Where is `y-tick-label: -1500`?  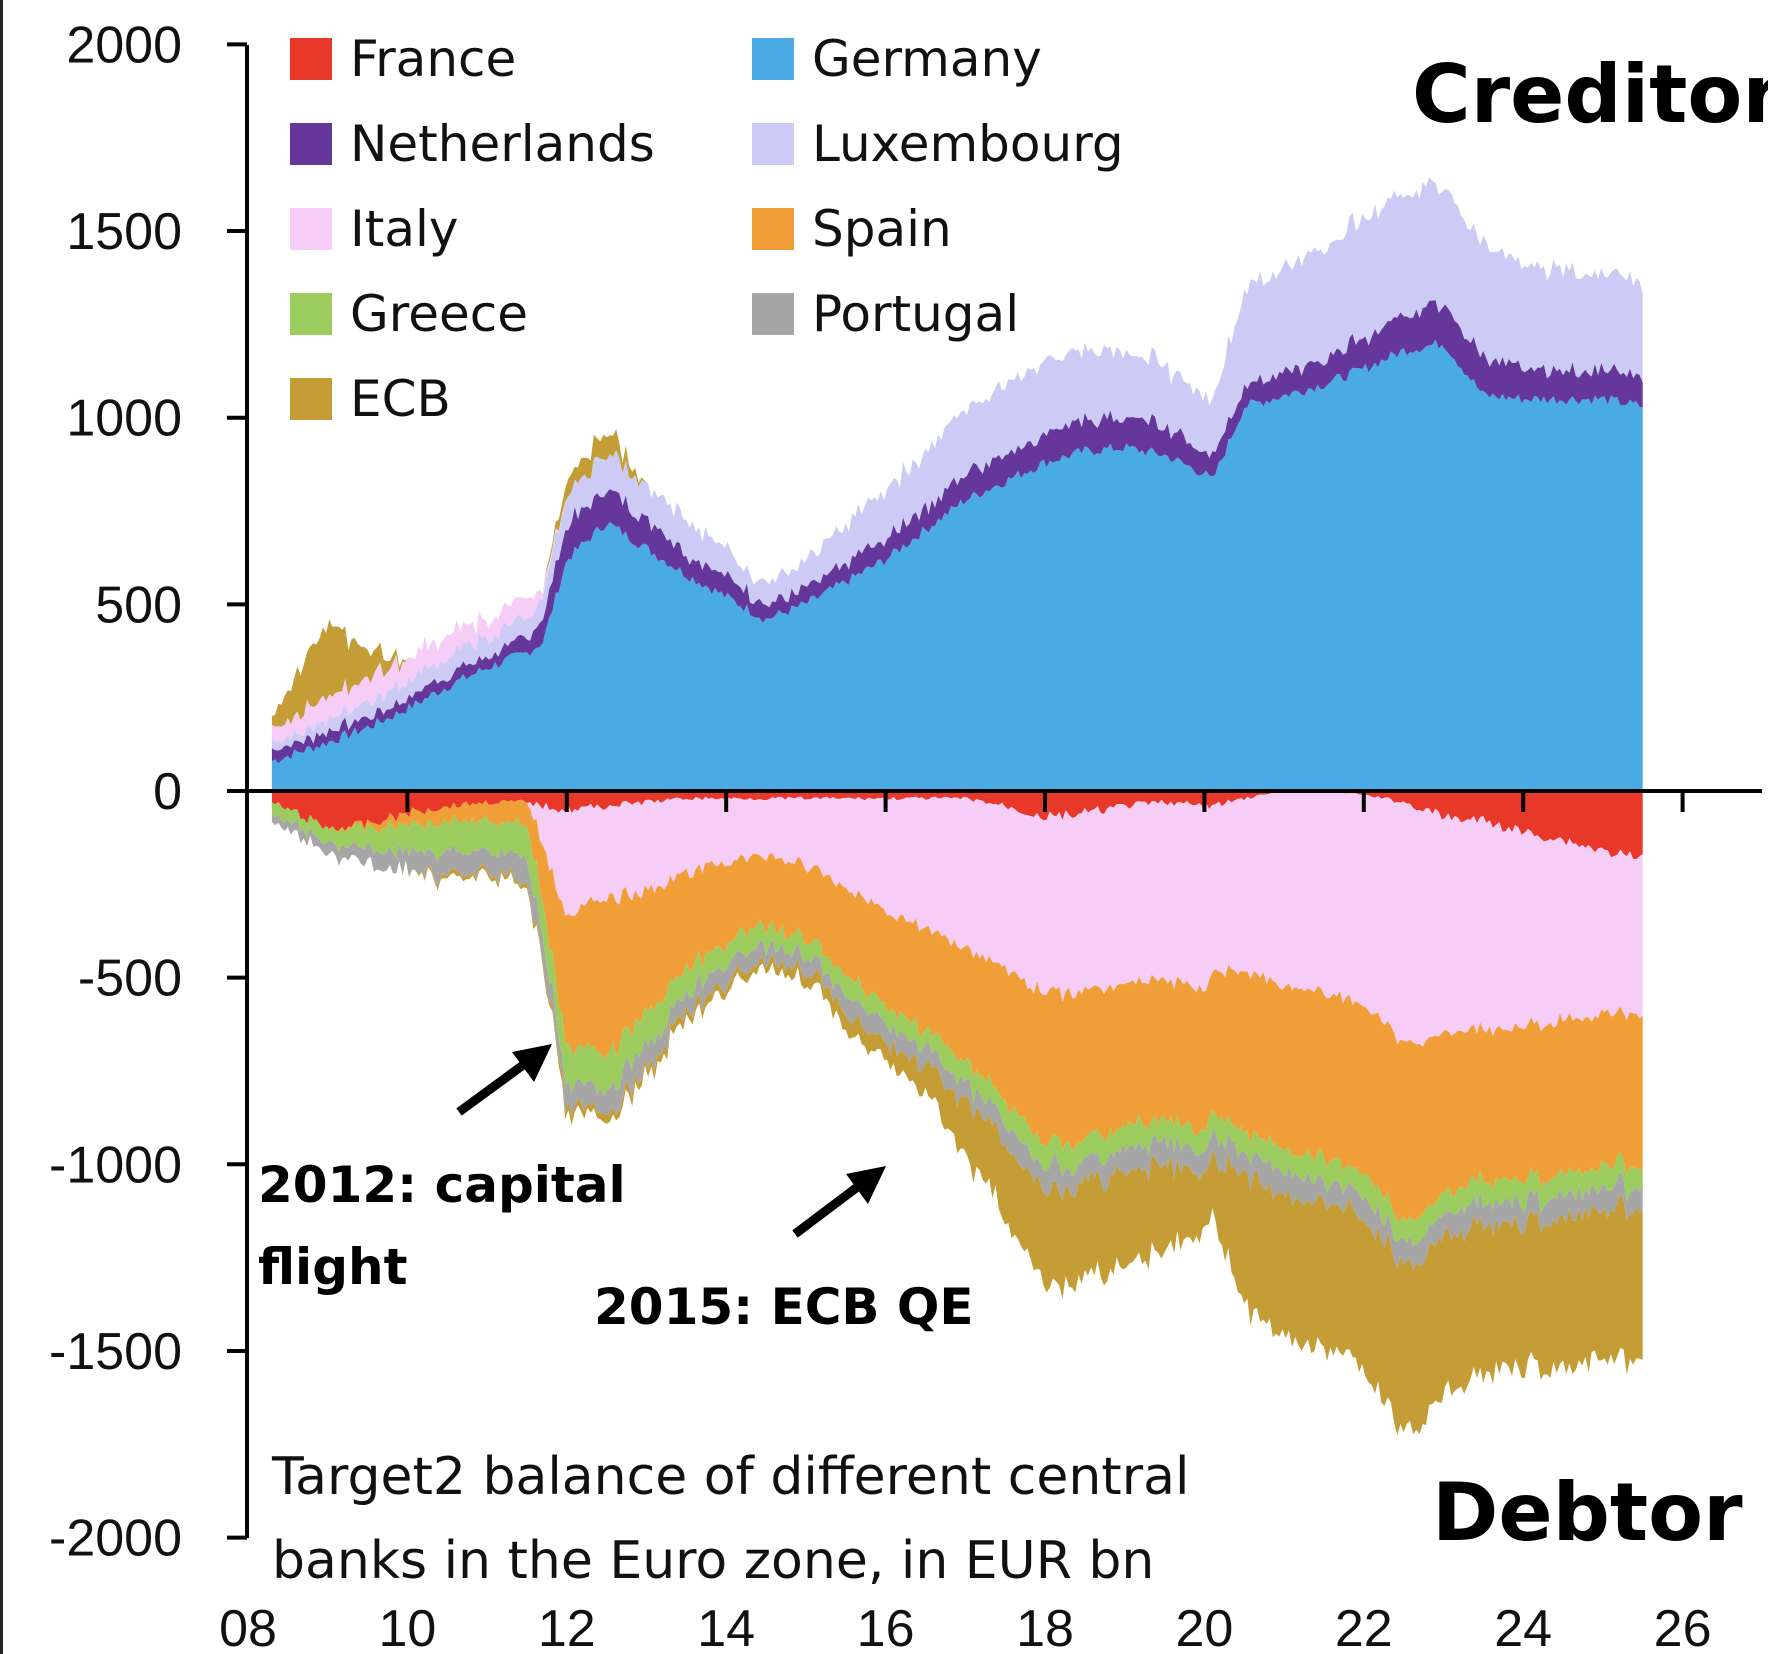
y-tick-label: -1500 is located at coordinates (115, 1352).